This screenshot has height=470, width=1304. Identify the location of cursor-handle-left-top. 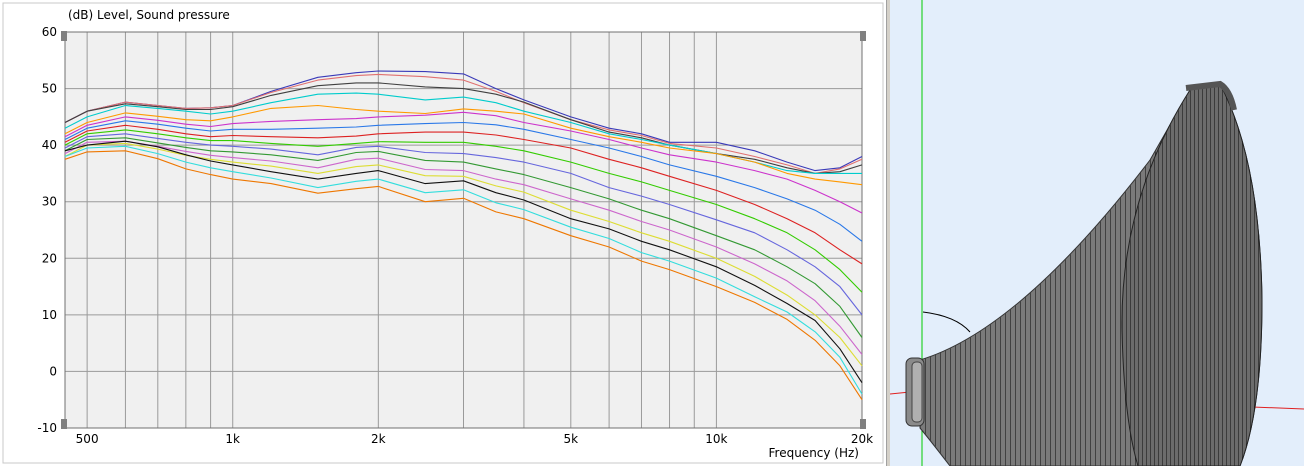
(64, 36).